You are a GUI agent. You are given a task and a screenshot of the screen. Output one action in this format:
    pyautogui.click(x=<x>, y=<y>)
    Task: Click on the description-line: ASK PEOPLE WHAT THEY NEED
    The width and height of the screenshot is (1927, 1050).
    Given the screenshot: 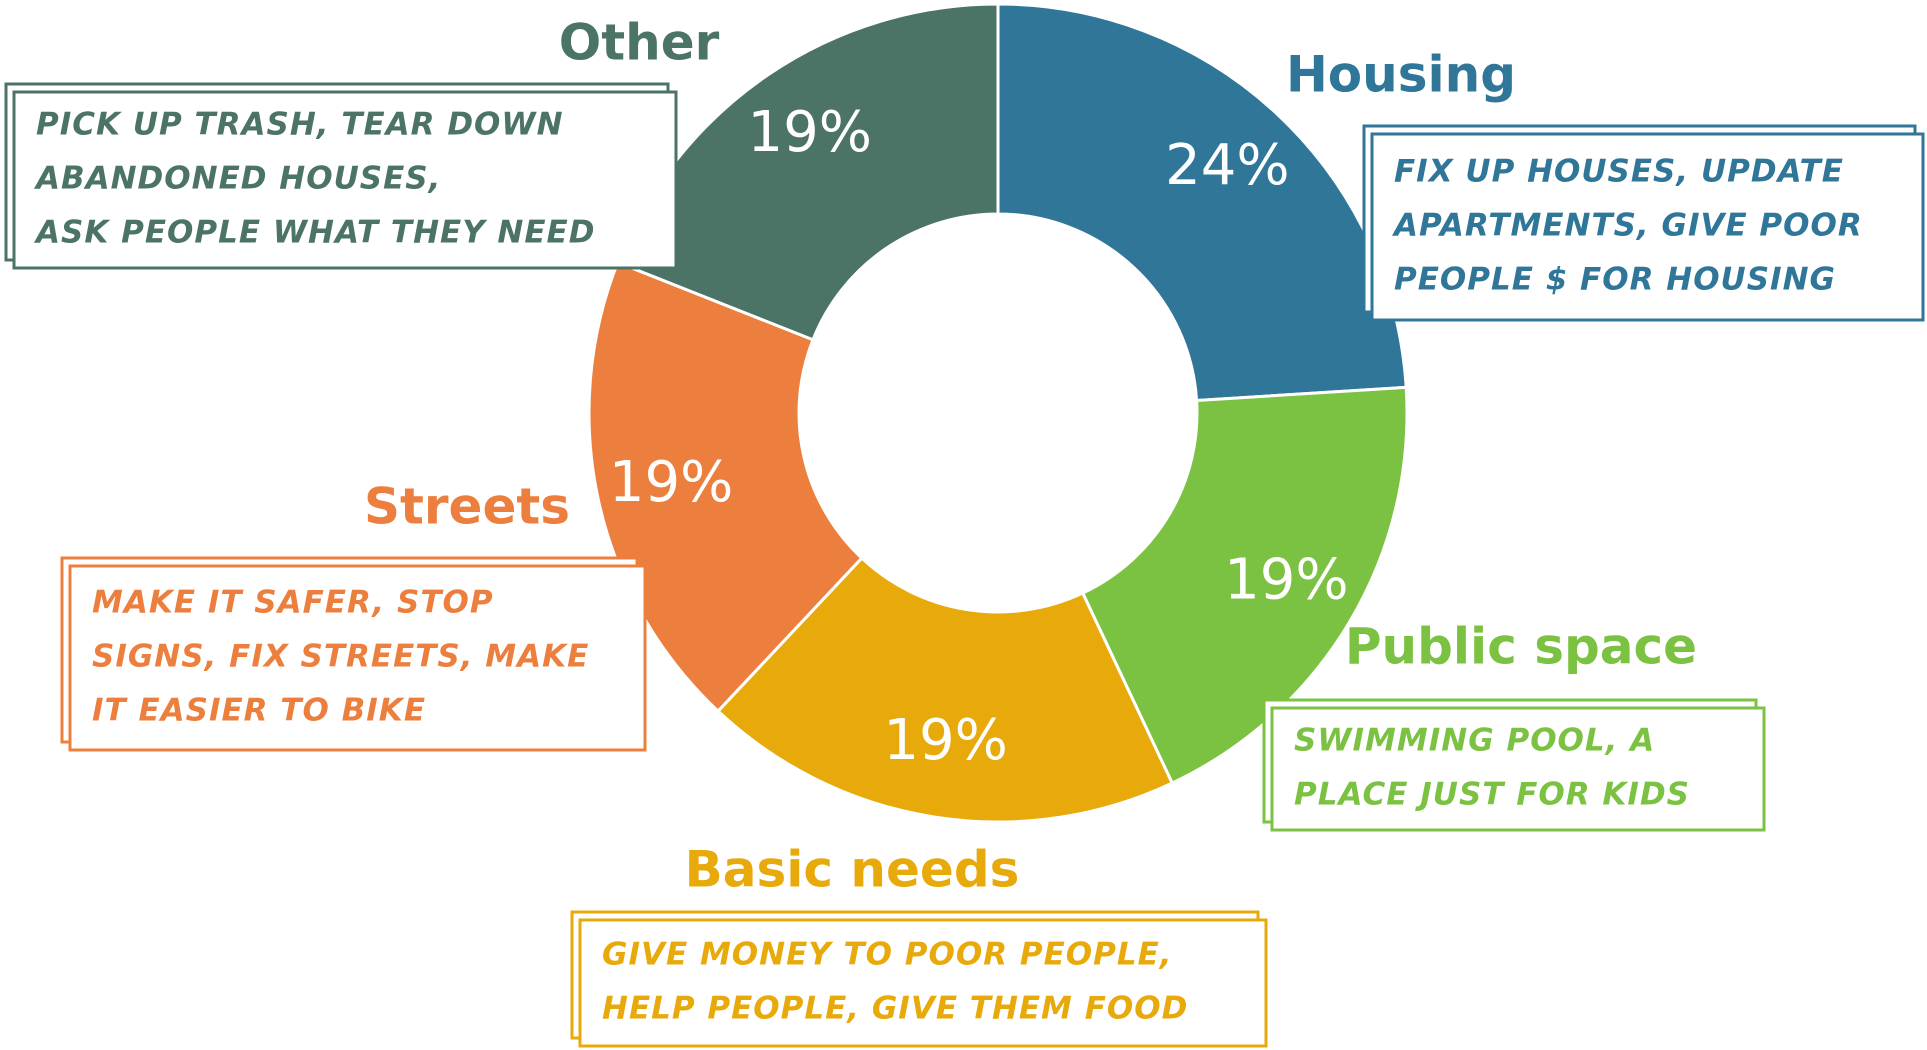 What is the action you would take?
    pyautogui.click(x=314, y=233)
    